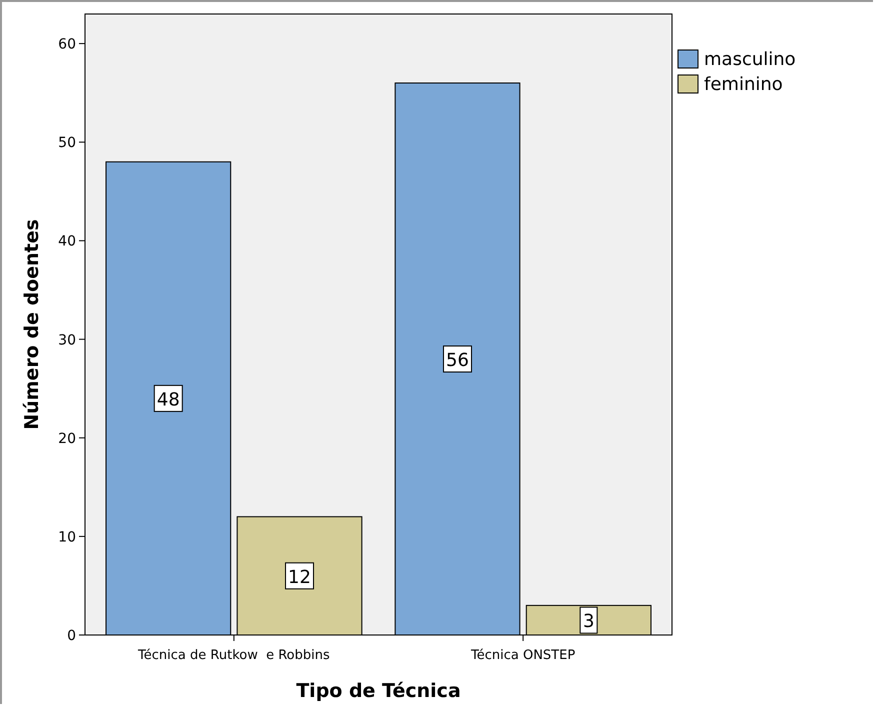 This screenshot has height=720, width=889. Describe the element at coordinates (67, 242) in the screenshot. I see `y-tick-label: 40` at that location.